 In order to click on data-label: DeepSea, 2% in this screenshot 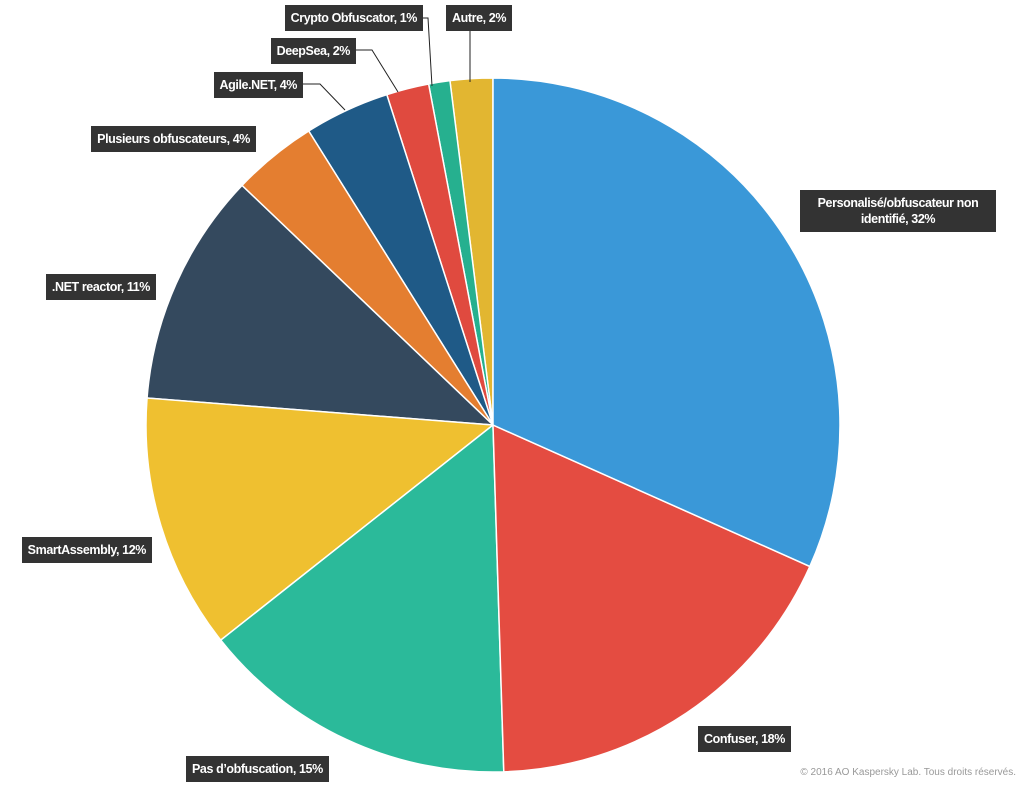, I will do `click(313, 51)`.